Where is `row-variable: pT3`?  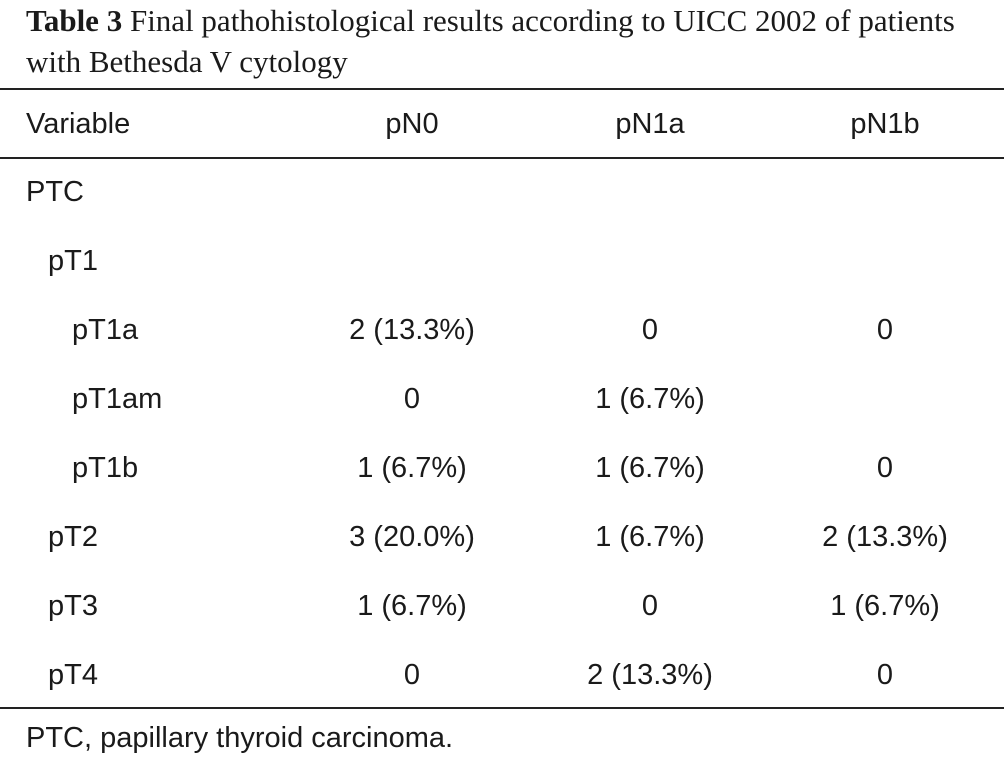 row-variable: pT3 is located at coordinates (73, 606).